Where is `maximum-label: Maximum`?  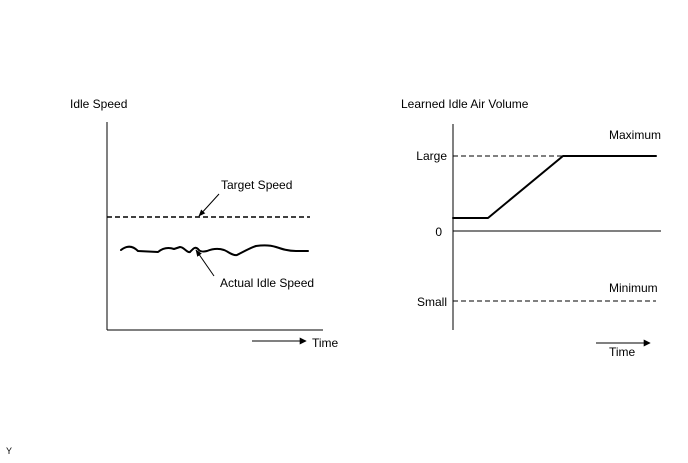
maximum-label: Maximum is located at coordinates (635, 135).